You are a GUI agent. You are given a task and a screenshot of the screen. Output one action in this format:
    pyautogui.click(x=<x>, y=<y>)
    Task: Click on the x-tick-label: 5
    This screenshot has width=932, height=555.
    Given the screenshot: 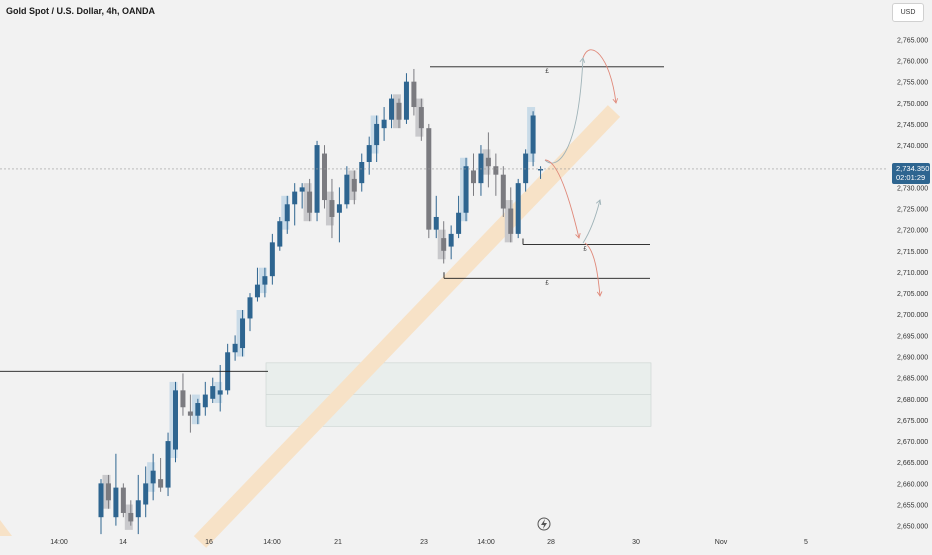 What is the action you would take?
    pyautogui.click(x=806, y=542)
    